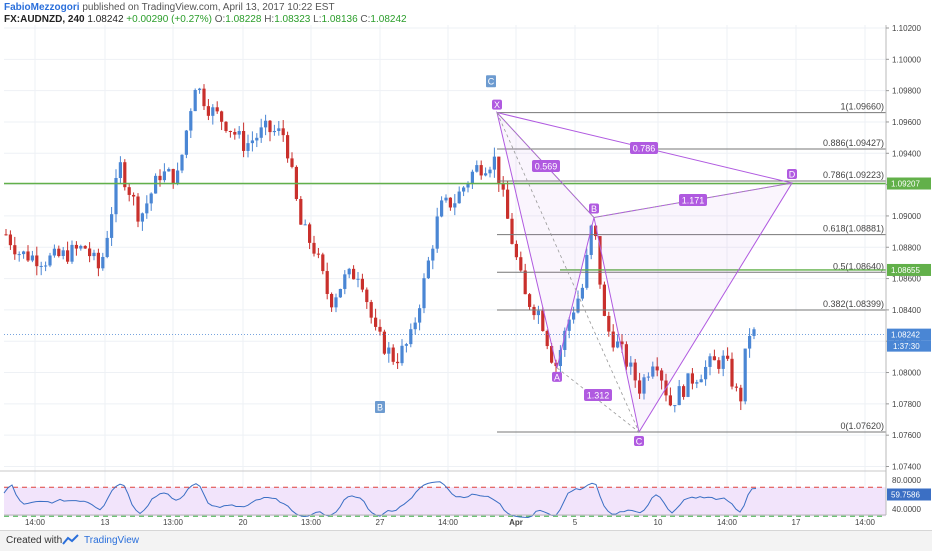  Describe the element at coordinates (906, 91) in the screenshot. I see `price-axis-label: 1.09800` at that location.